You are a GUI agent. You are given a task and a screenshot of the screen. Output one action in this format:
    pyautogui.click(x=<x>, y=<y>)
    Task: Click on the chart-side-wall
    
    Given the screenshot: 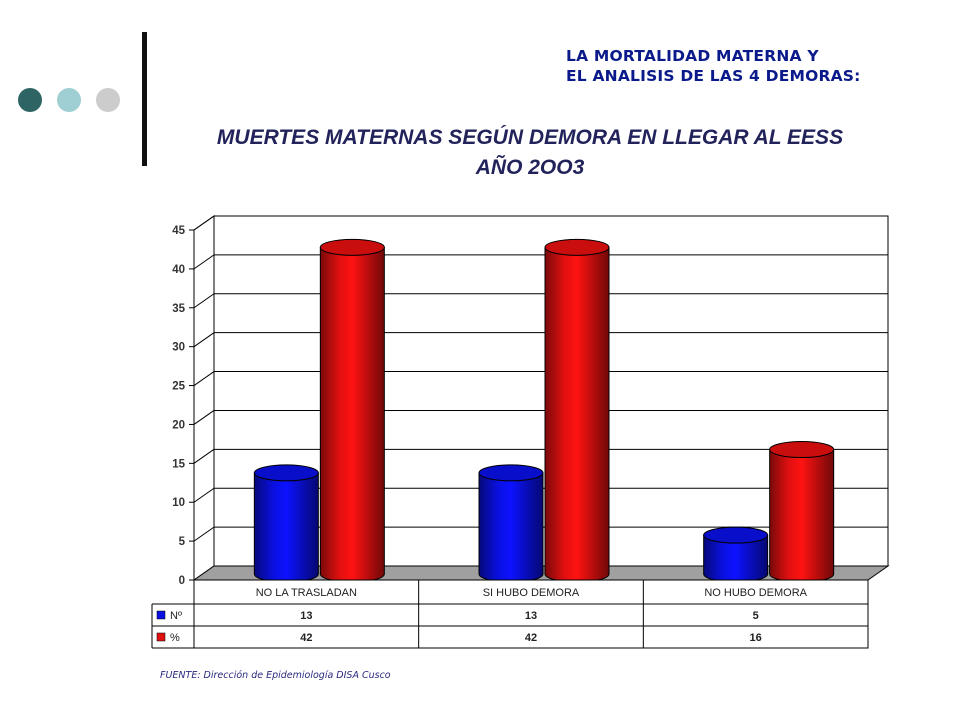 What is the action you would take?
    pyautogui.click(x=204, y=398)
    